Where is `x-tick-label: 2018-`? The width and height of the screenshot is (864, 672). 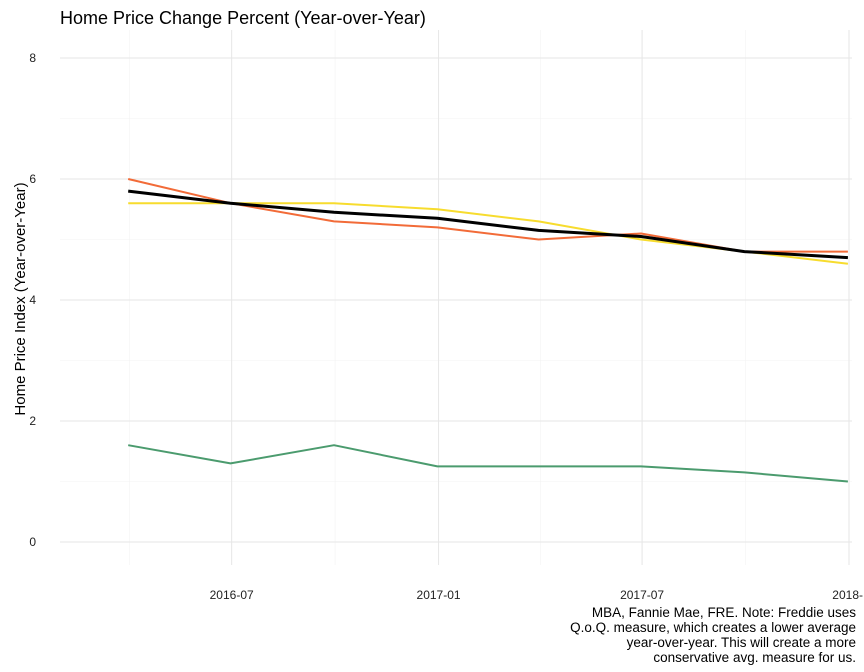 x-tick-label: 2018- is located at coordinates (847, 595).